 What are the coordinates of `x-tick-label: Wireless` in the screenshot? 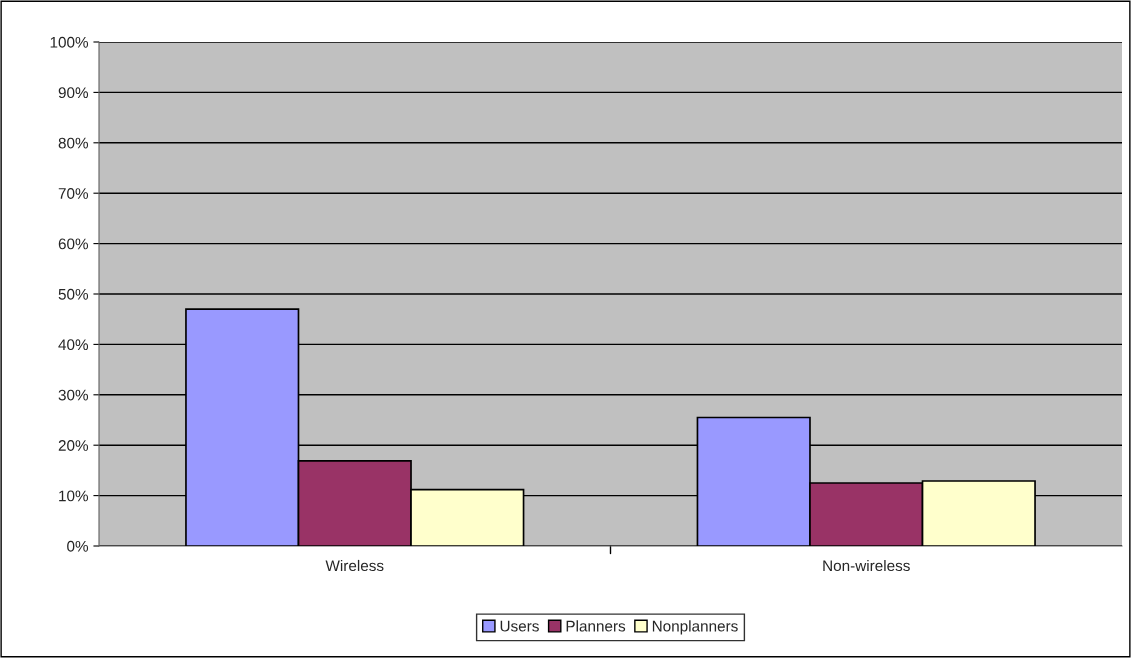 It's located at (354, 565).